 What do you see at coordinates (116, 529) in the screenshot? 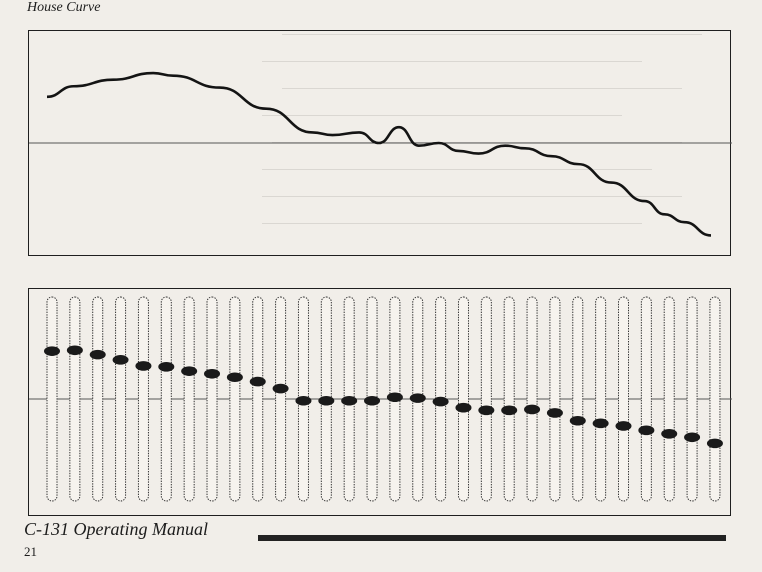
I see `footer-title: C-131 Operating Manual` at bounding box center [116, 529].